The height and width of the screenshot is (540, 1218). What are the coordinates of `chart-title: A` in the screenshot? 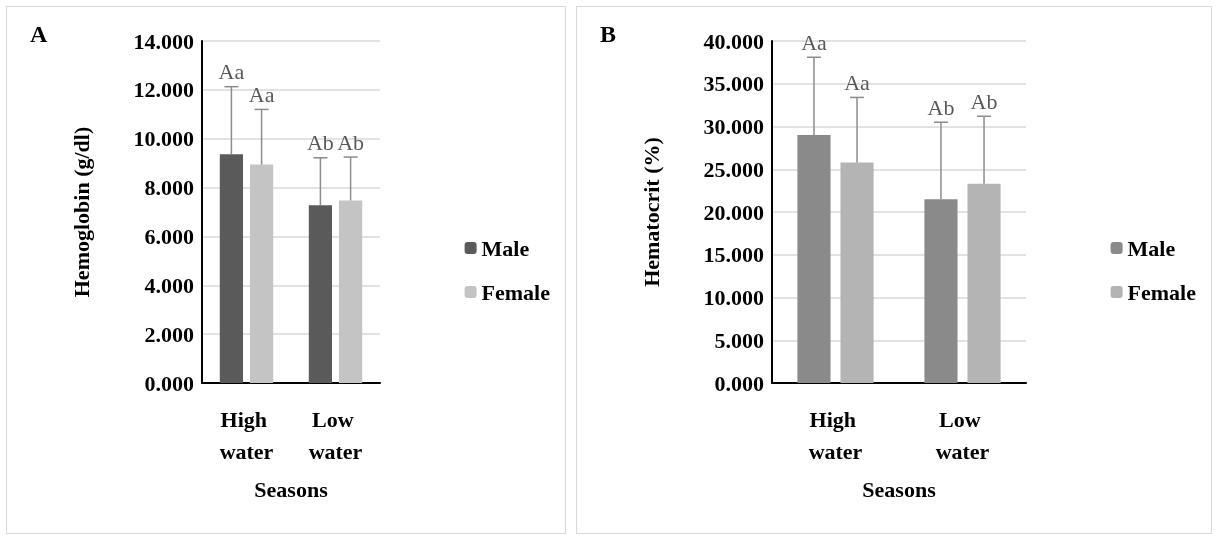 It's located at (39, 34).